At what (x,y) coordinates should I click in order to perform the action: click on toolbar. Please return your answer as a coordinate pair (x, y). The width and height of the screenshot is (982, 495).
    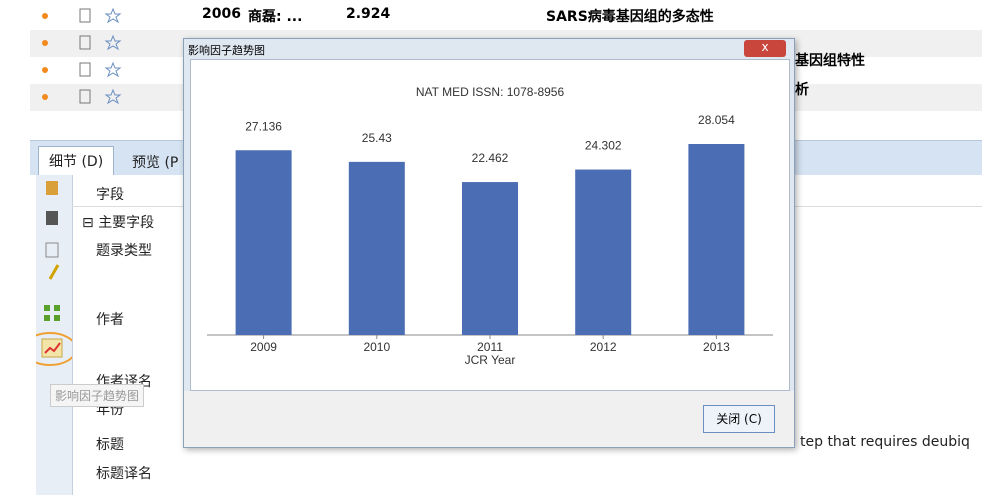
    Looking at the image, I should click on (54, 335).